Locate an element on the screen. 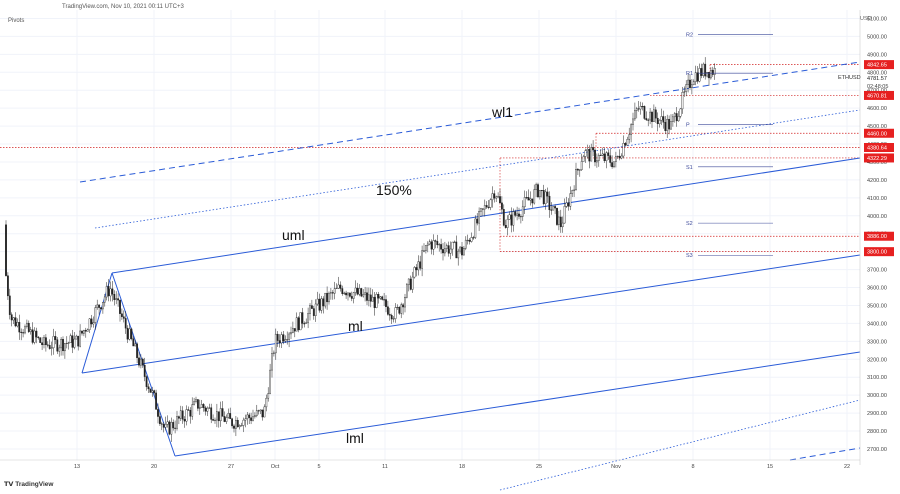 Image resolution: width=900 pixels, height=494 pixels. y-tick-label: 4100.00 is located at coordinates (877, 199).